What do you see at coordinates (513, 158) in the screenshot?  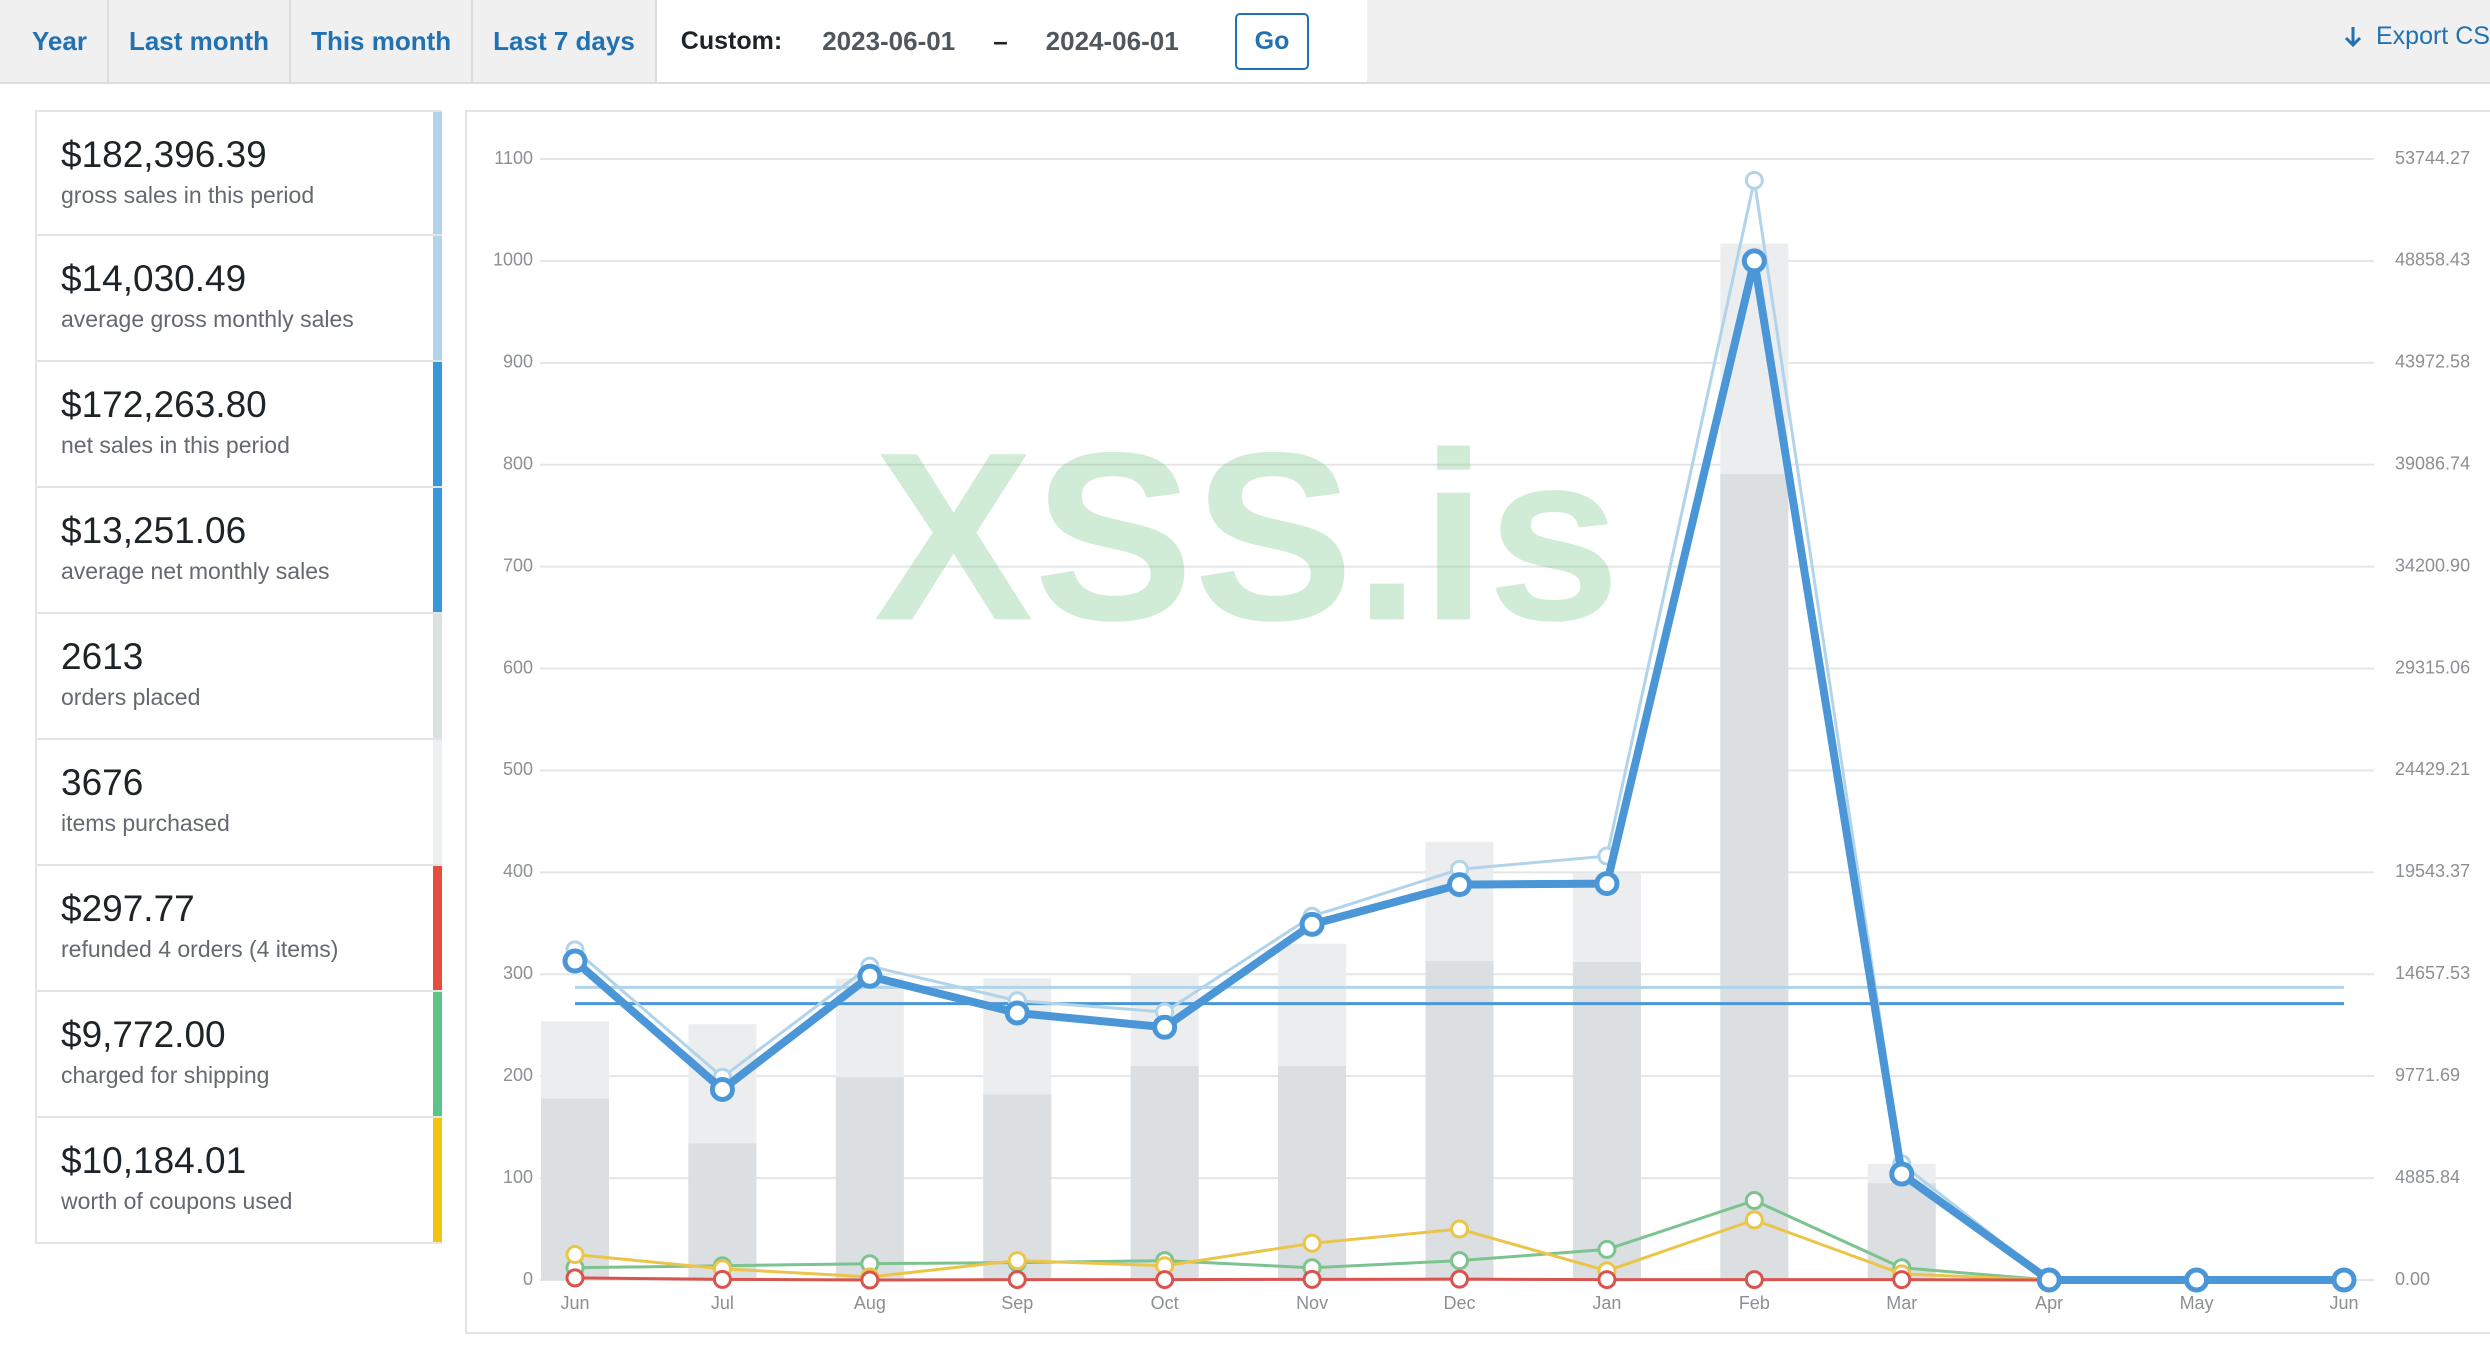 I see `y-tick-label: 1100` at bounding box center [513, 158].